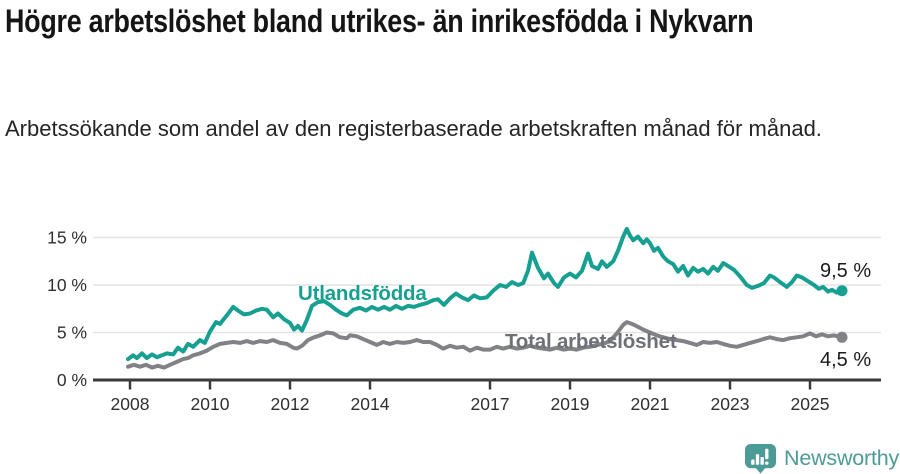 The height and width of the screenshot is (474, 900). I want to click on y-axis-tick-label: 10 %, so click(67, 285).